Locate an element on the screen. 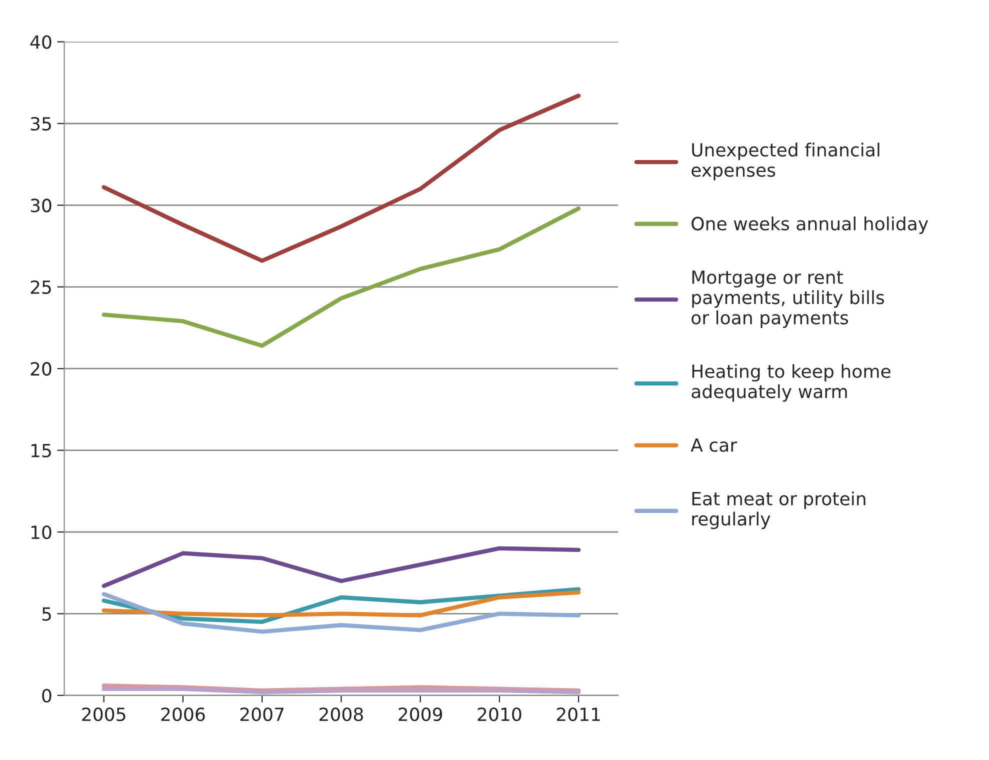 Image resolution: width=989 pixels, height=760 pixels. x-tick-label: 2010 is located at coordinates (500, 715).